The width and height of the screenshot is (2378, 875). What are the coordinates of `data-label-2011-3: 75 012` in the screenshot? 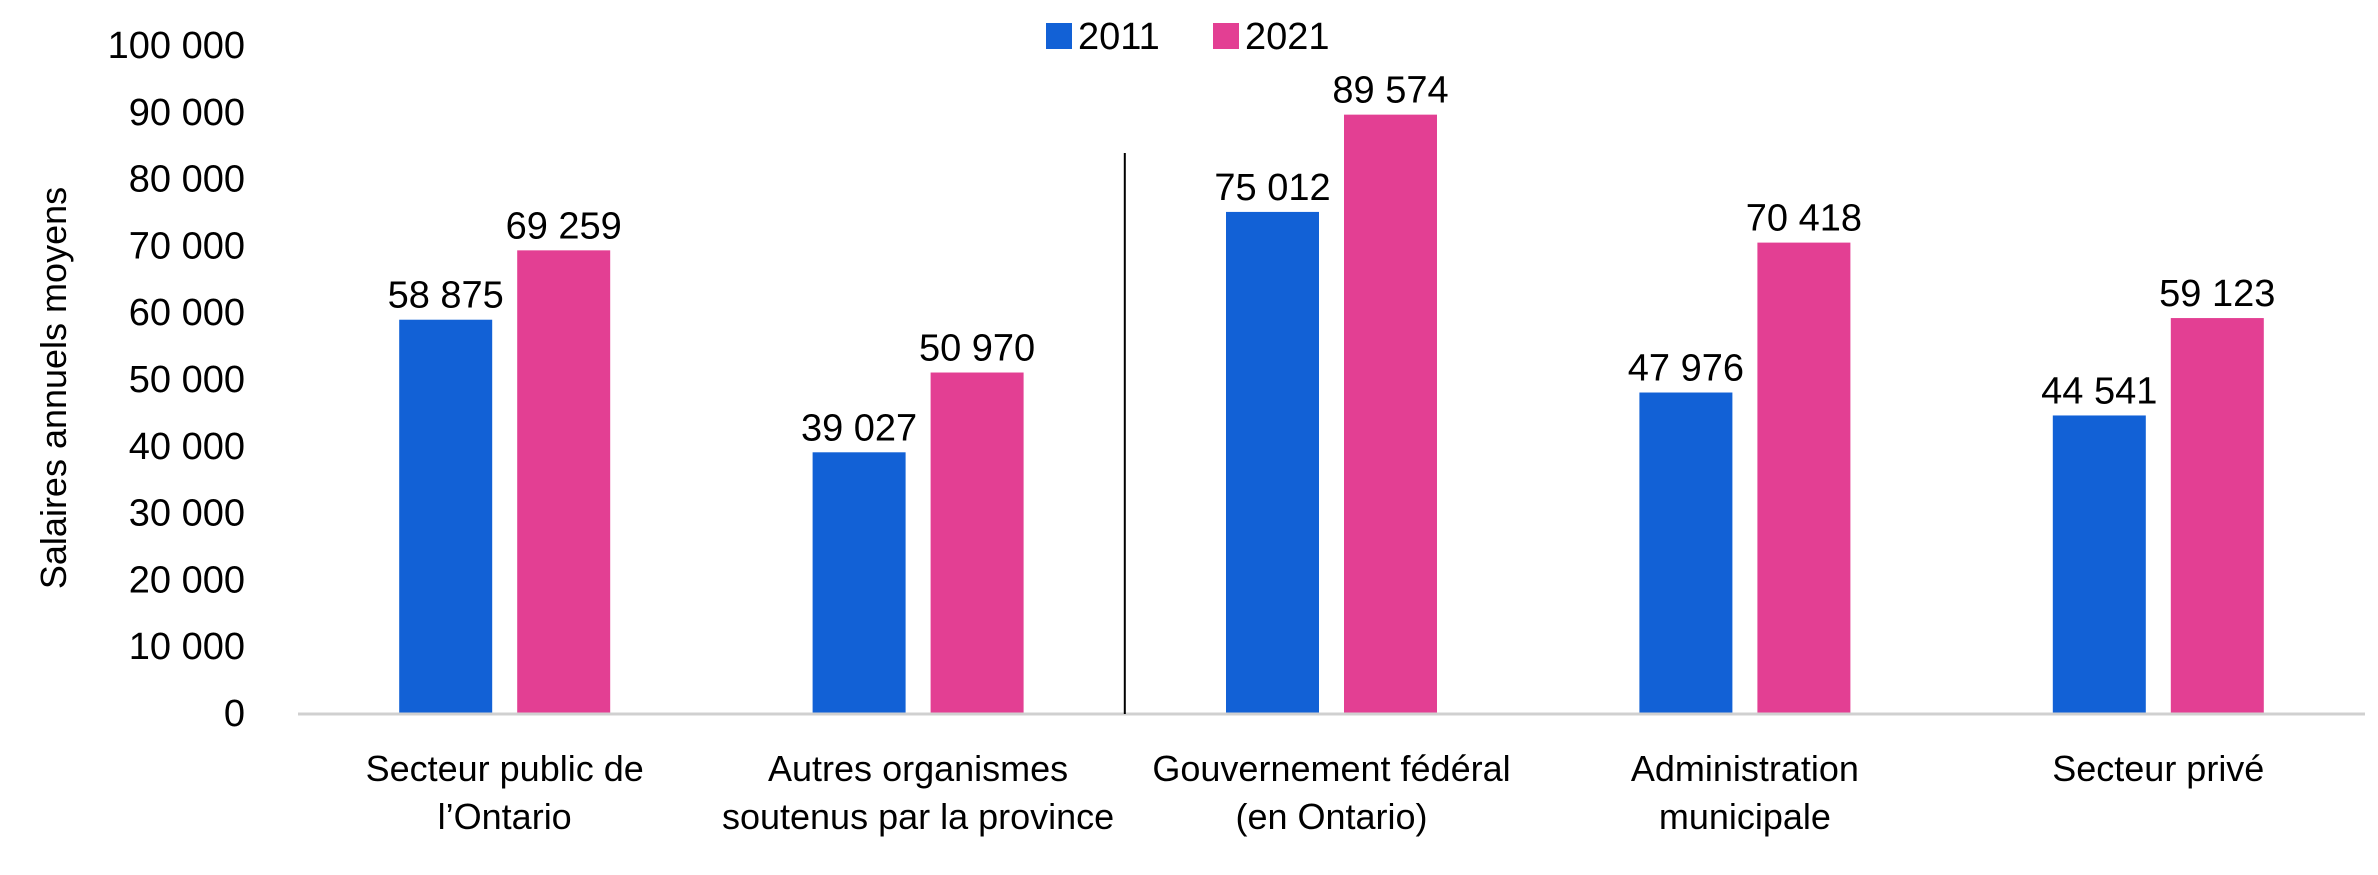 It's located at (1272, 188).